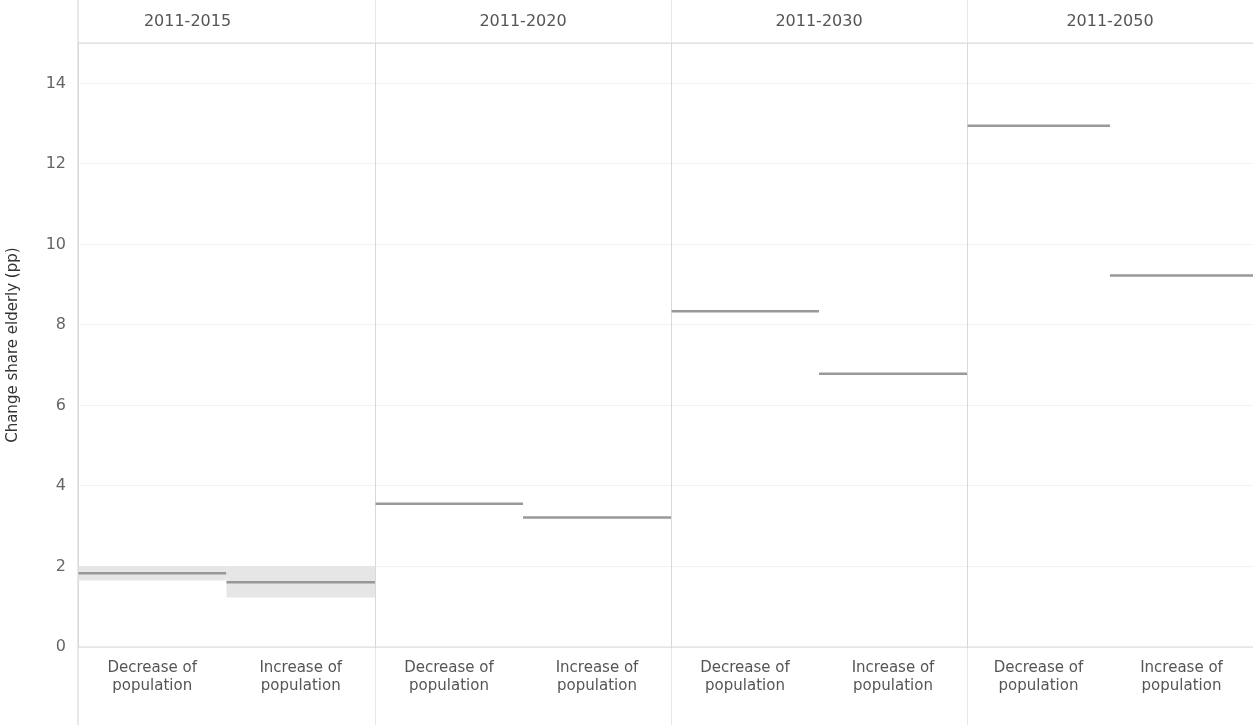 Image resolution: width=1253 pixels, height=725 pixels. What do you see at coordinates (187, 20) in the screenshot?
I see `chart-title: 2011-2015` at bounding box center [187, 20].